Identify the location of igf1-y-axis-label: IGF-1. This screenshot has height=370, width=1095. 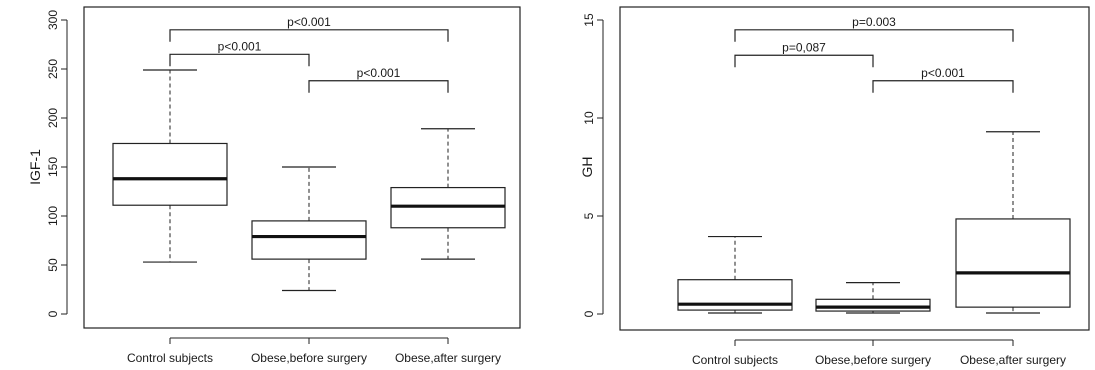
(35, 167).